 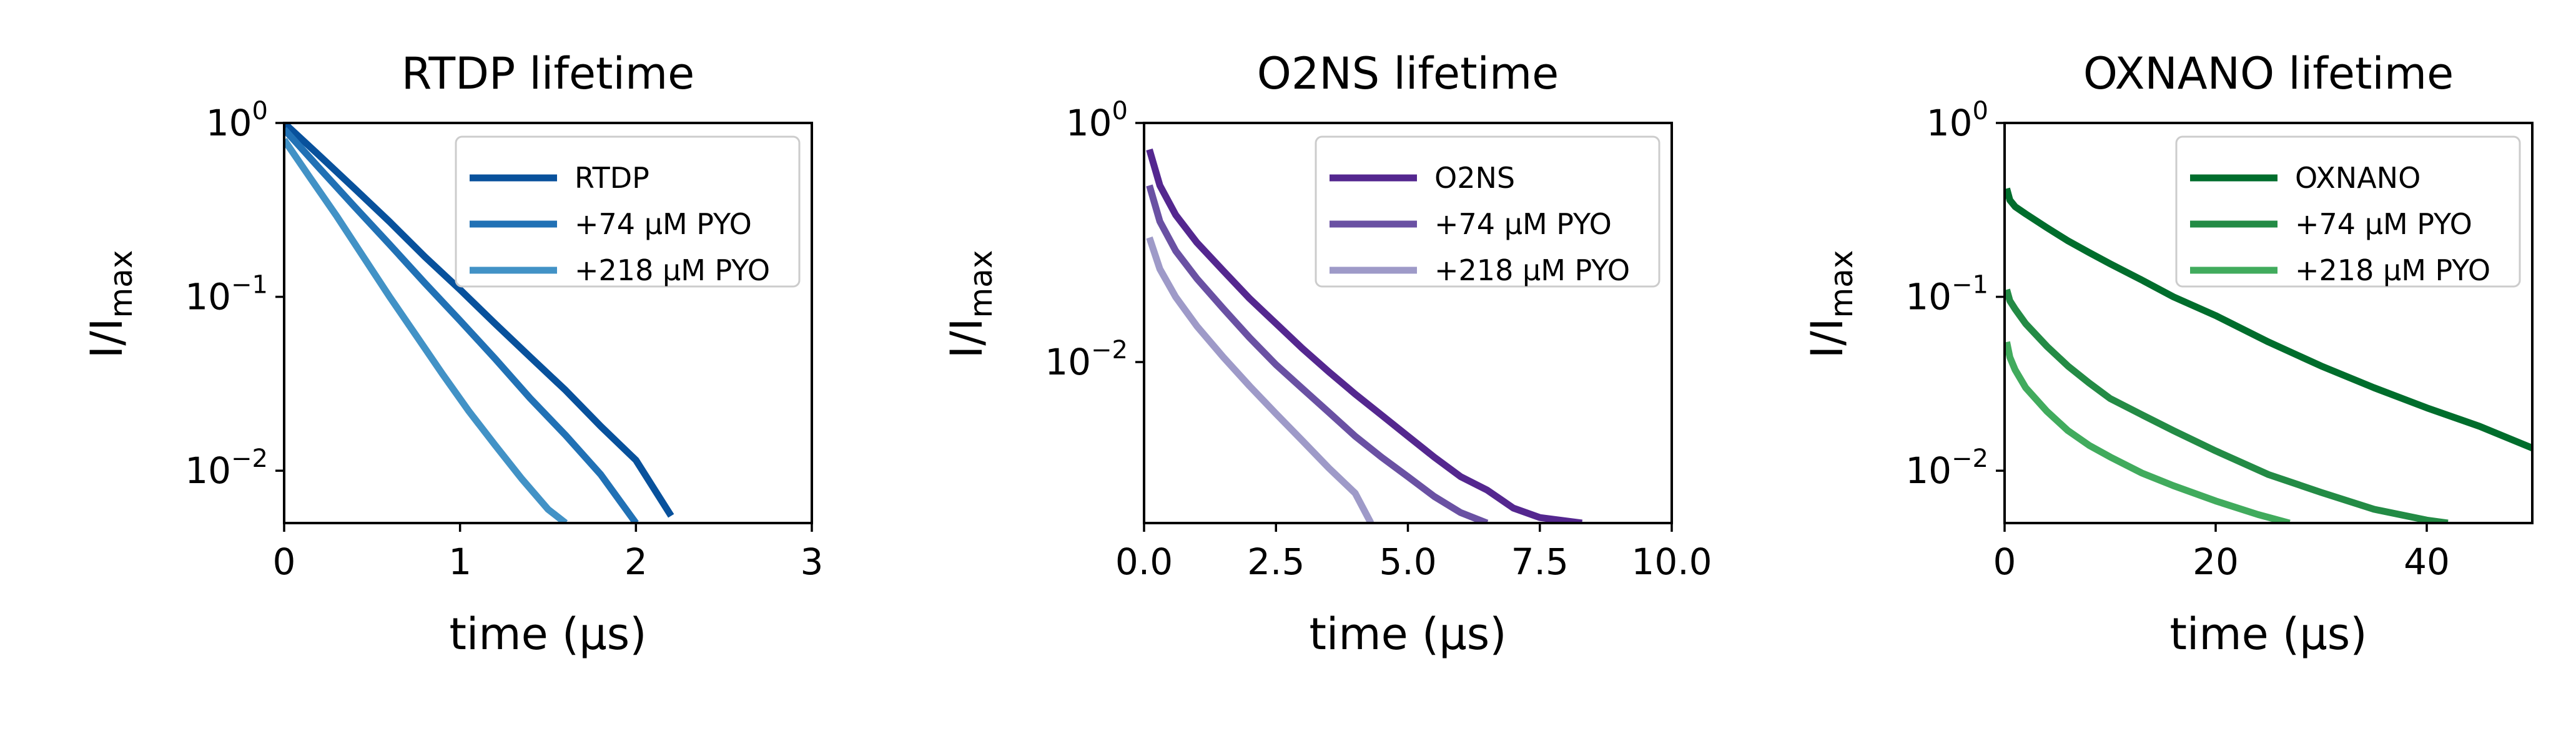 What do you see at coordinates (1475, 178) in the screenshot?
I see `legend-label-1: O2NS` at bounding box center [1475, 178].